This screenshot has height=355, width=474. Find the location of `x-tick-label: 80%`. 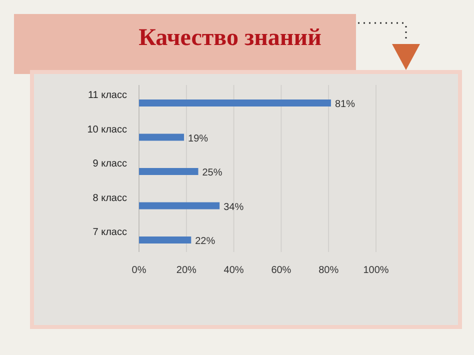

x-tick-label: 80% is located at coordinates (328, 270).